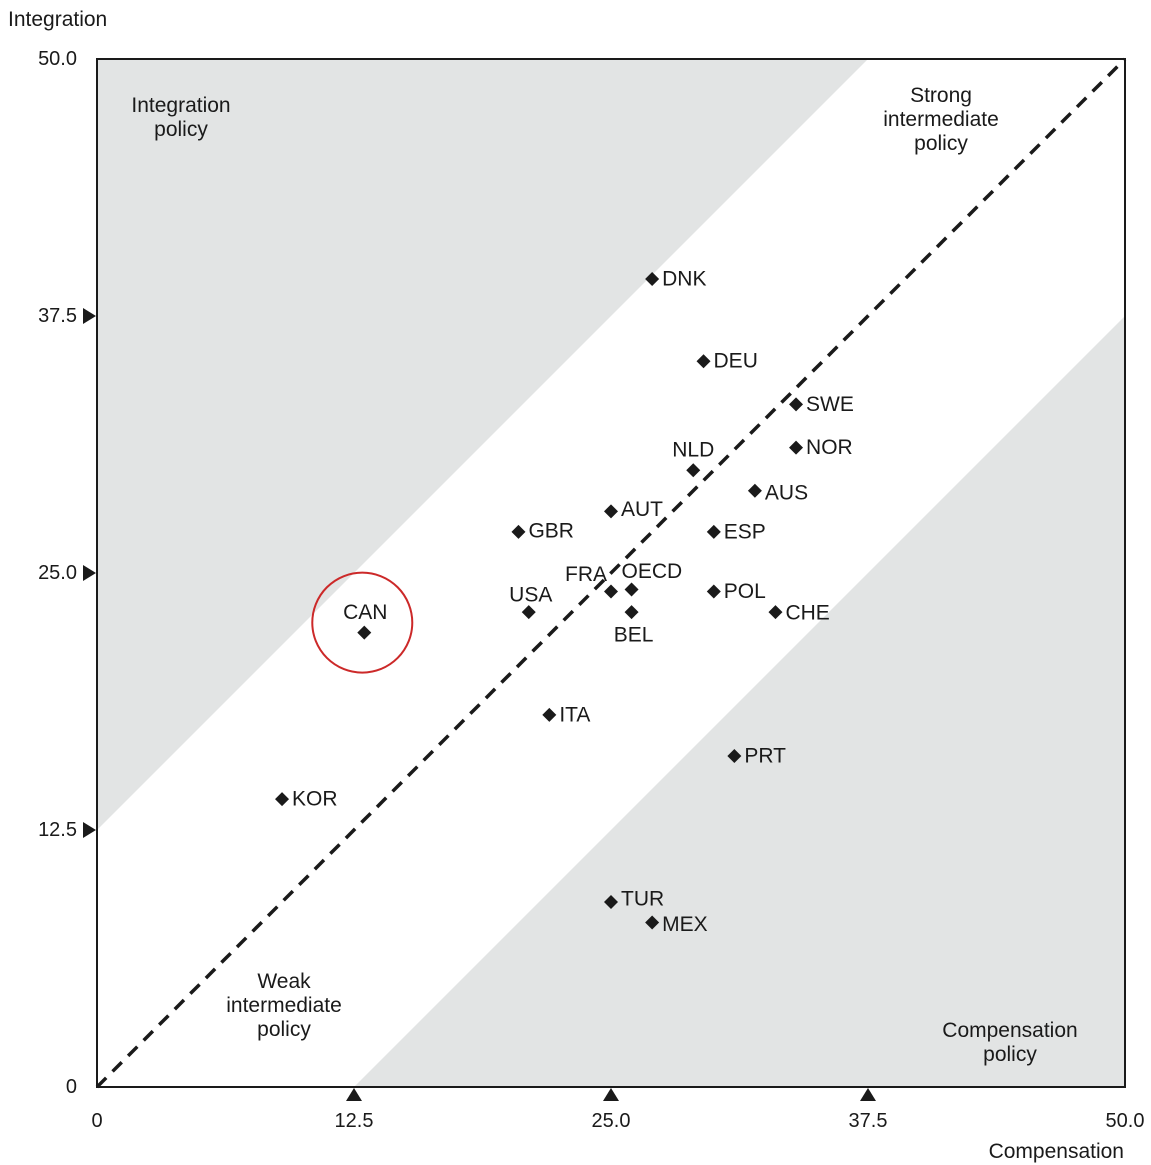 This screenshot has width=1151, height=1165. Describe the element at coordinates (1056, 1151) in the screenshot. I see `x-axis-label: Compensation` at that location.